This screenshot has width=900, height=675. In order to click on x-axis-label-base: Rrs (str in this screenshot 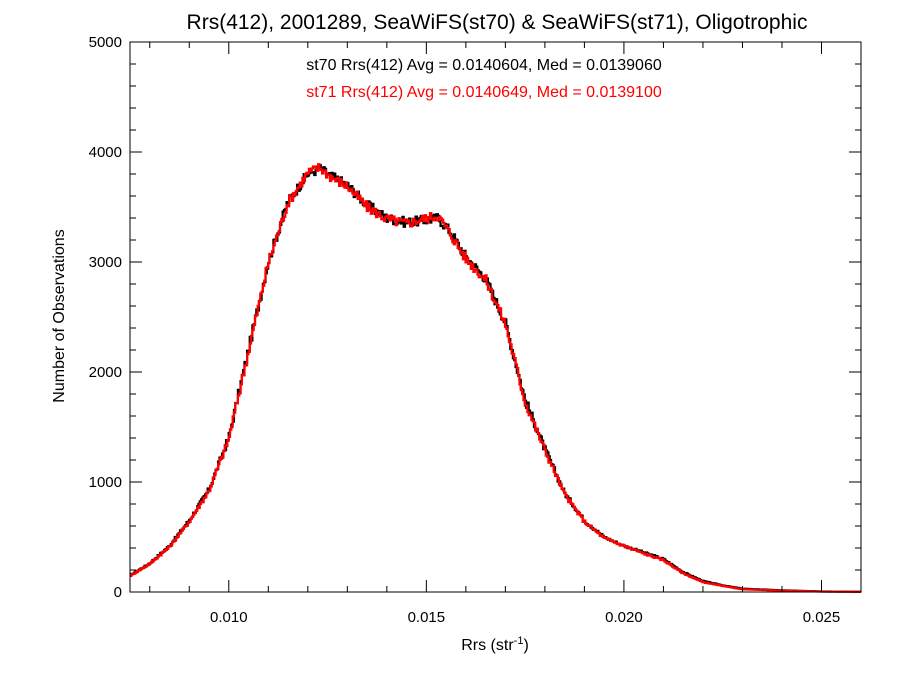, I will do `click(487, 645)`.